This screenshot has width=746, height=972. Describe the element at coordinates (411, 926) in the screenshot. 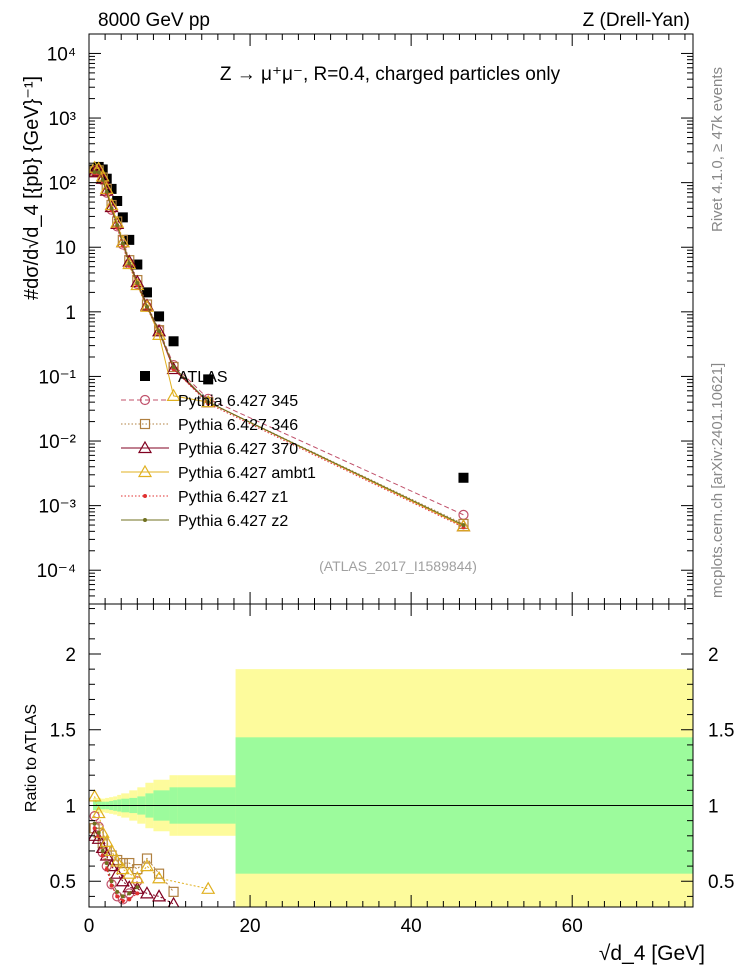

I see `x-tick-label: 40` at that location.